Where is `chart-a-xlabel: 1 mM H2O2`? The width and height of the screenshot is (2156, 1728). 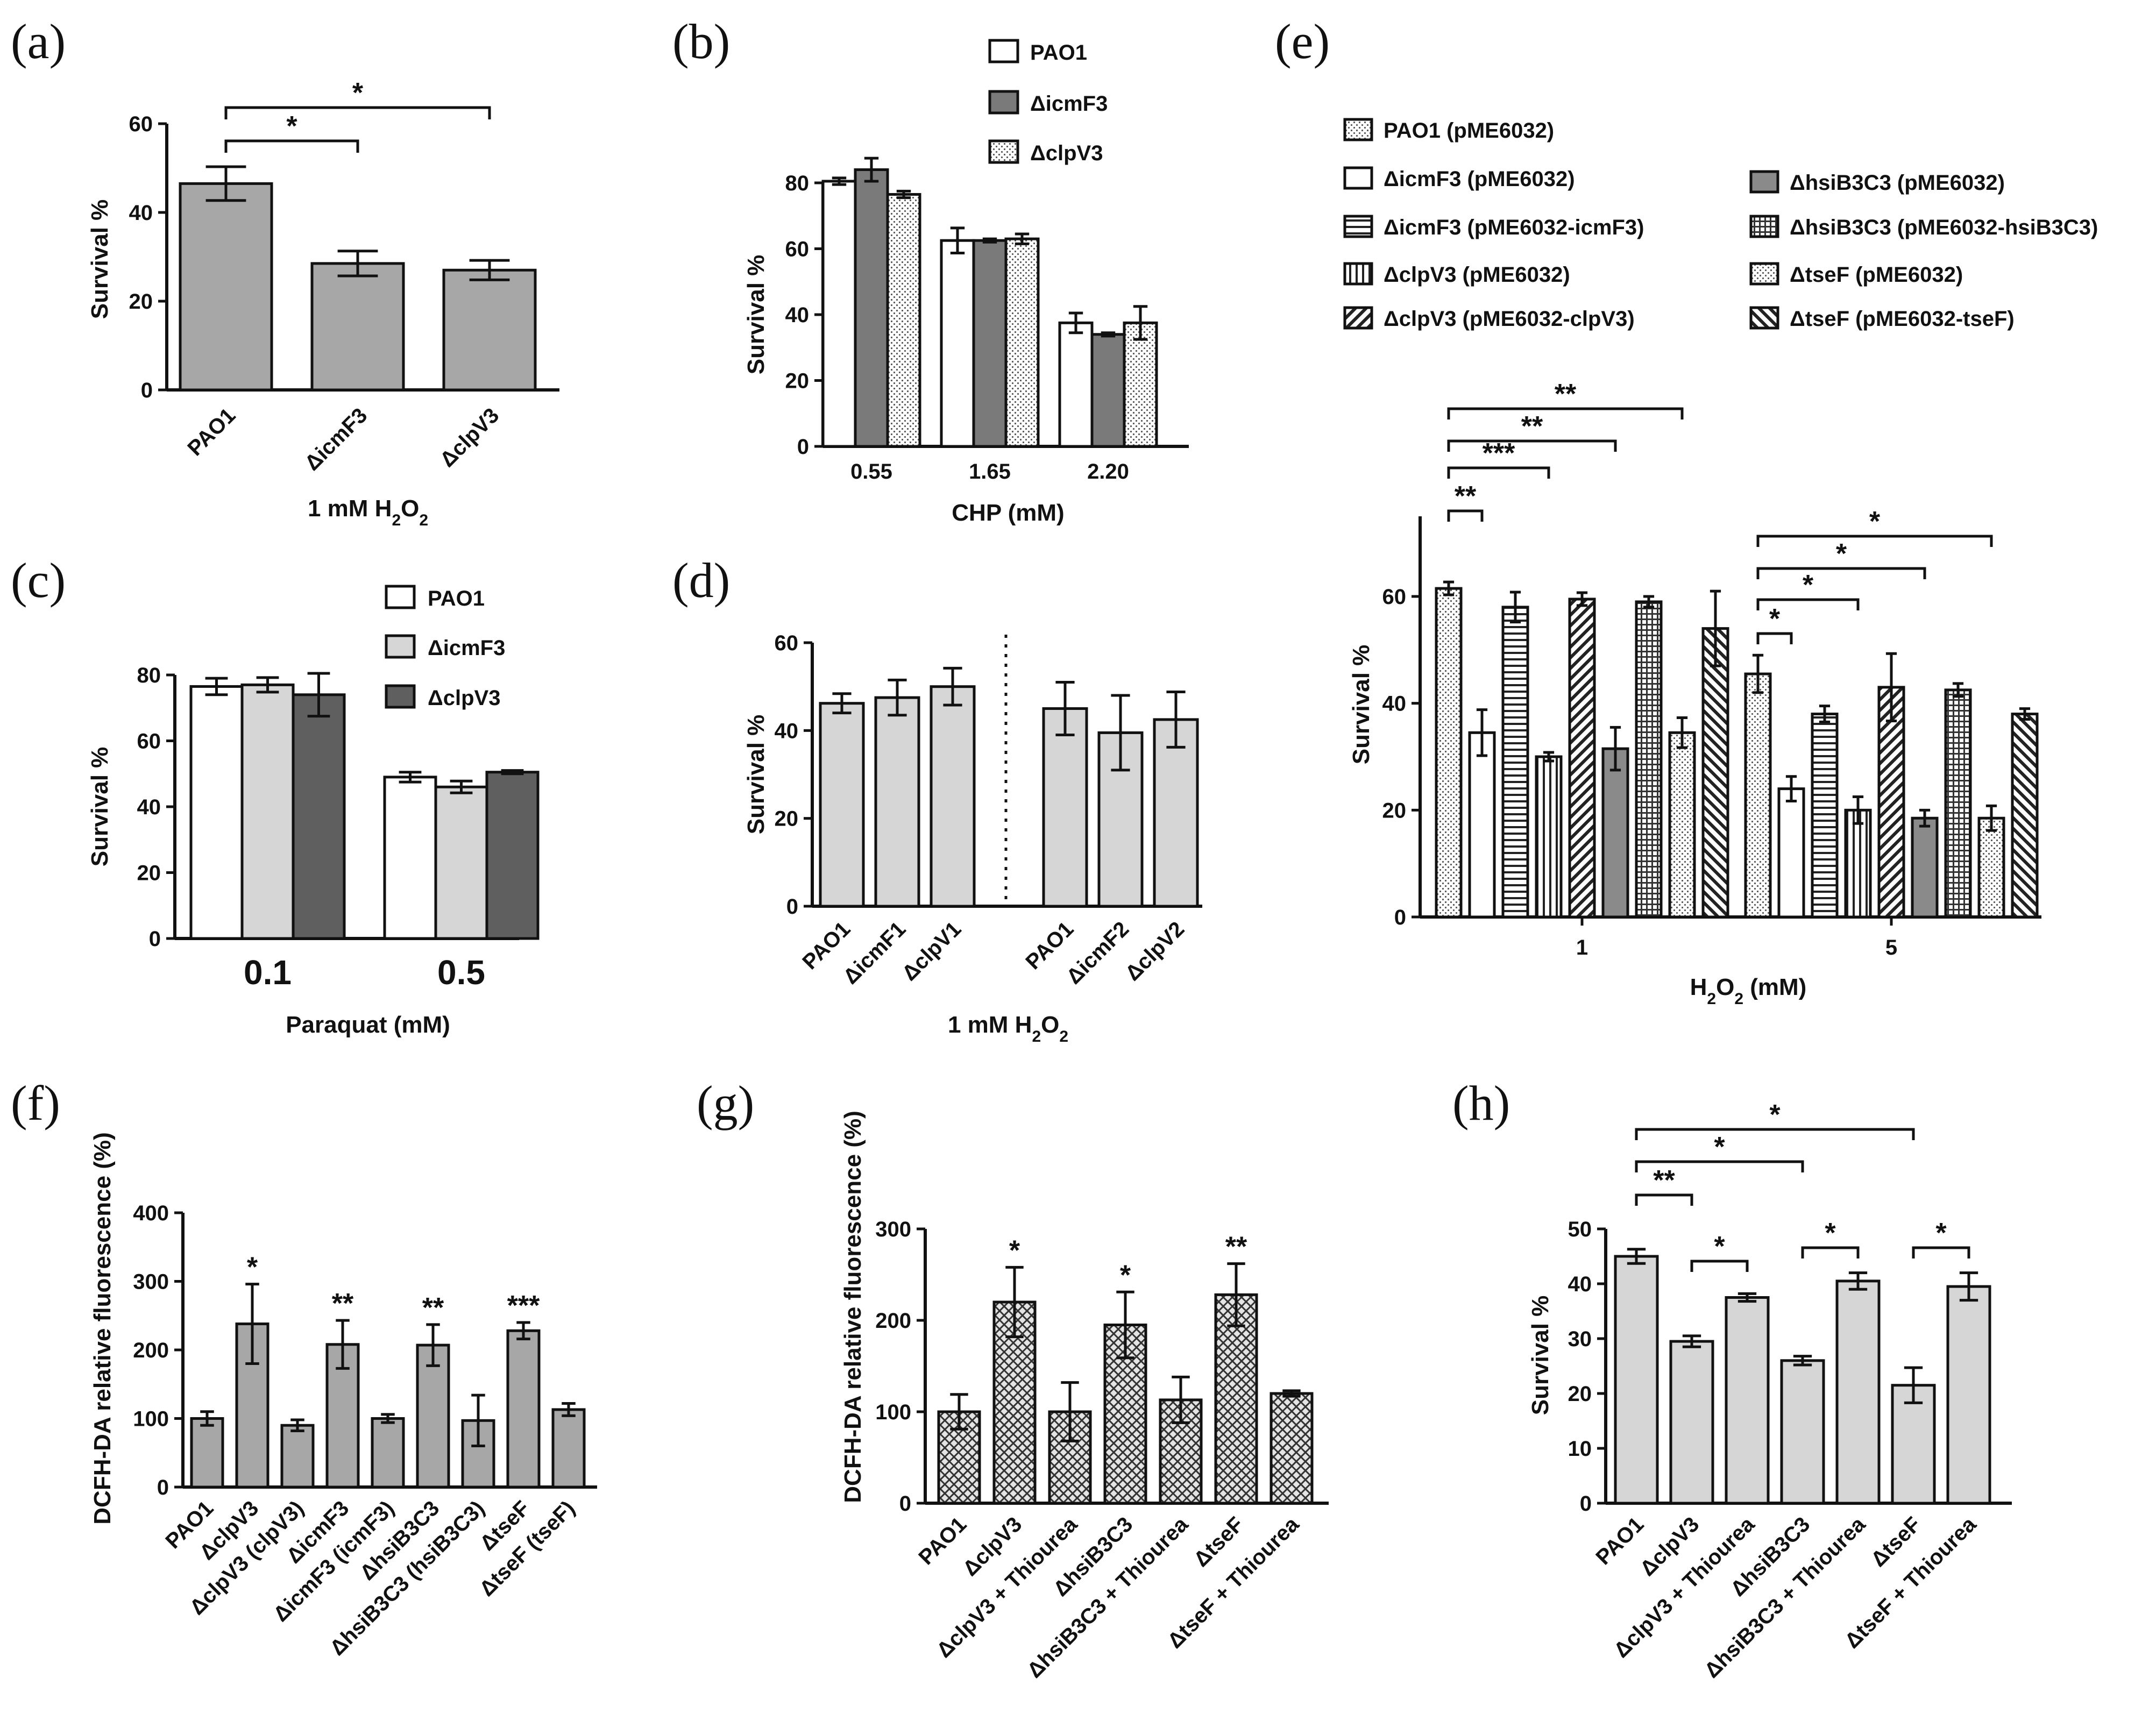
chart-a-xlabel: 1 mM H2O2 is located at coordinates (368, 512).